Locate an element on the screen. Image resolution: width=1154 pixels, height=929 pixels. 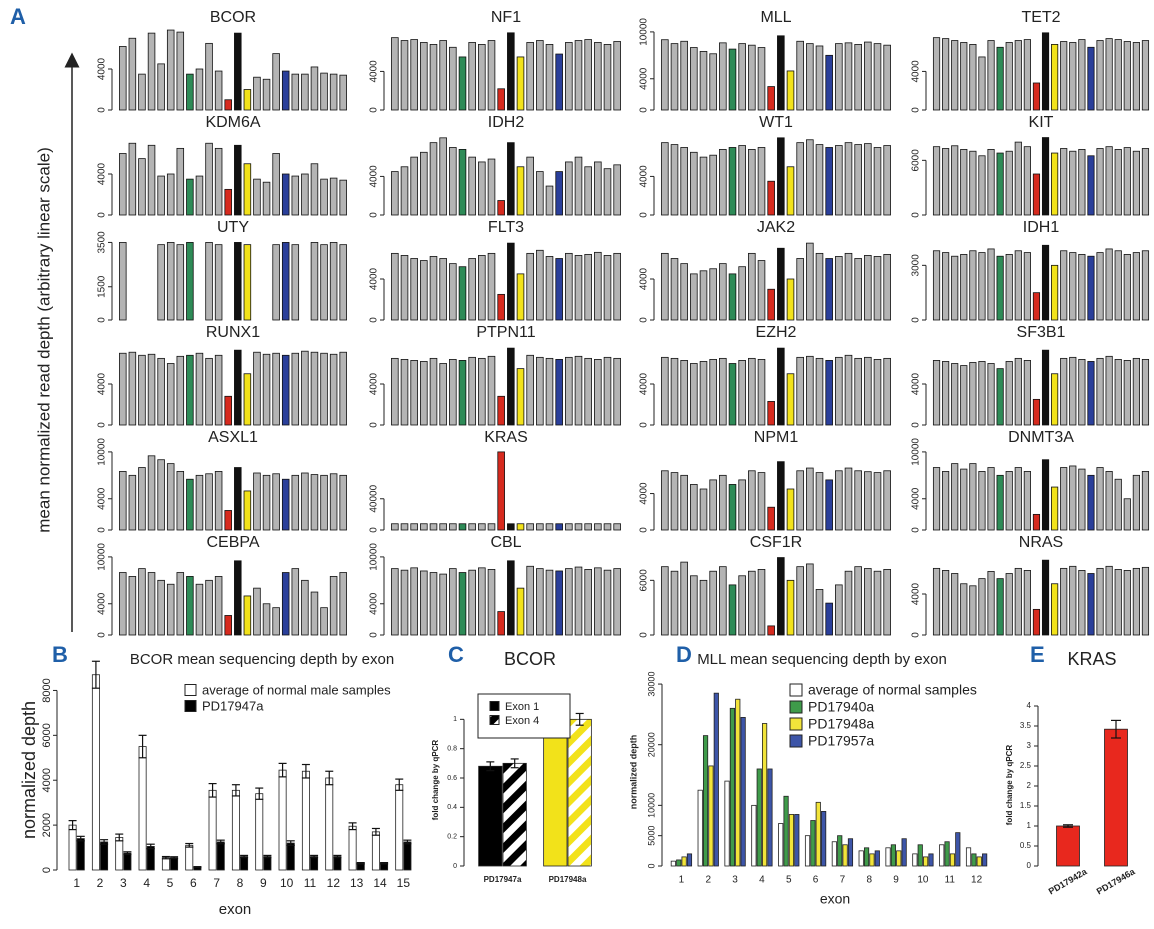
error-bar is located at coordinates (1068, 826).